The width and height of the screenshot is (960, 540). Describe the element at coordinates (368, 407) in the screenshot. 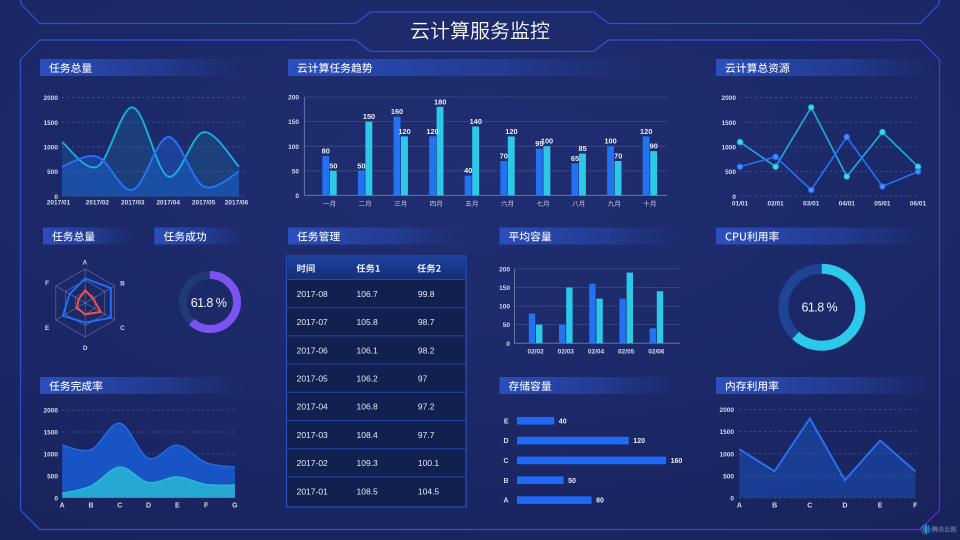

I see `svg-text: 106.8` at that location.